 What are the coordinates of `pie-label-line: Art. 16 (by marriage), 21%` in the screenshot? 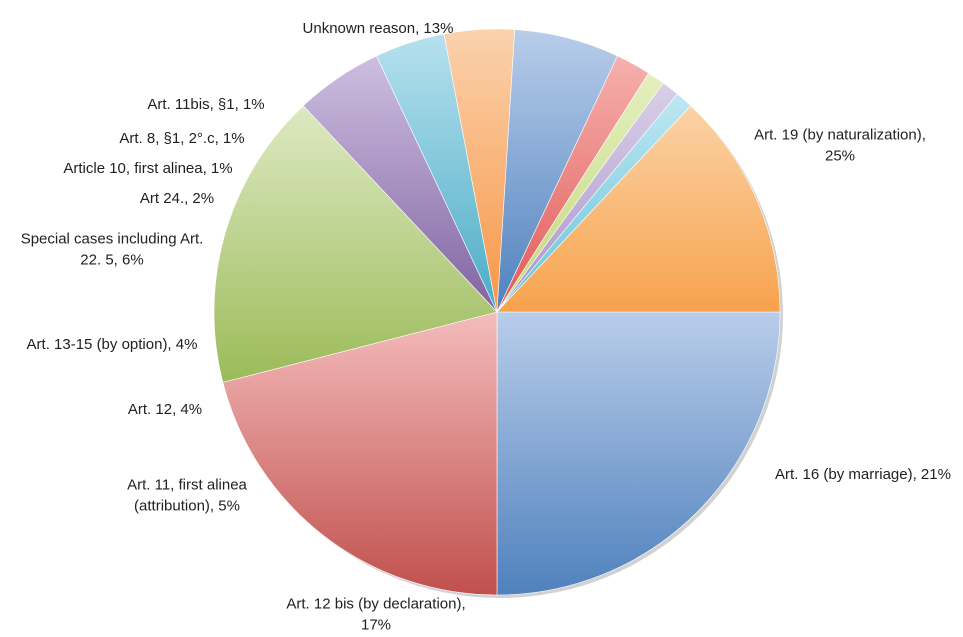 It's located at (863, 474).